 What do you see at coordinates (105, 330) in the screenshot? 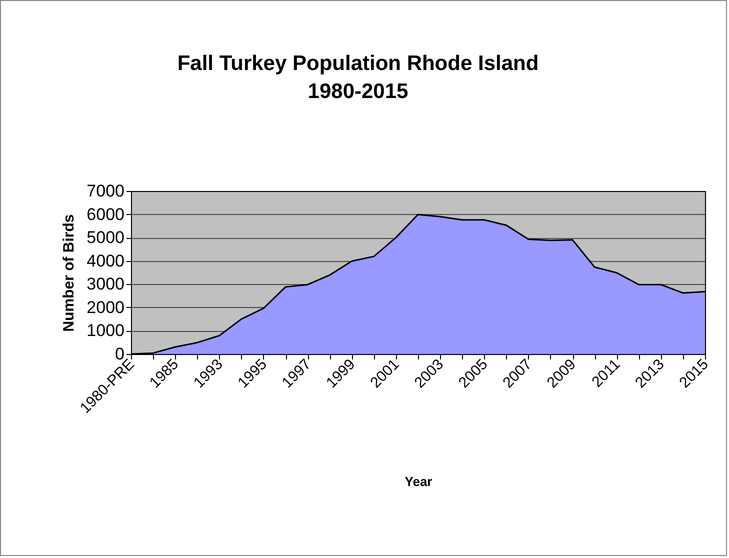
I see `y-tick-label: 1000` at bounding box center [105, 330].